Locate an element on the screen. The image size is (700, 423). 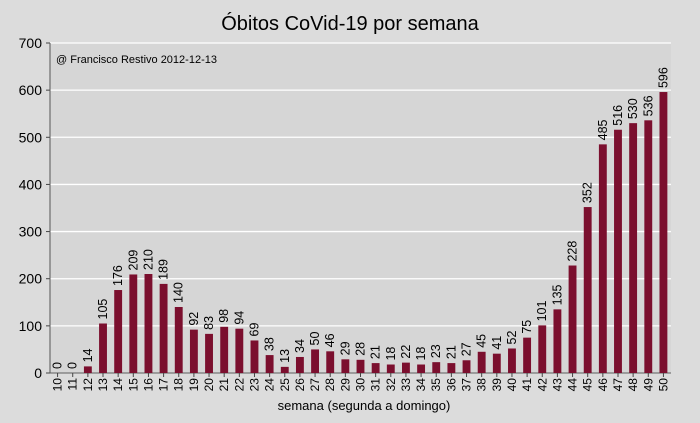
x-tick-label: 16 is located at coordinates (148, 385).